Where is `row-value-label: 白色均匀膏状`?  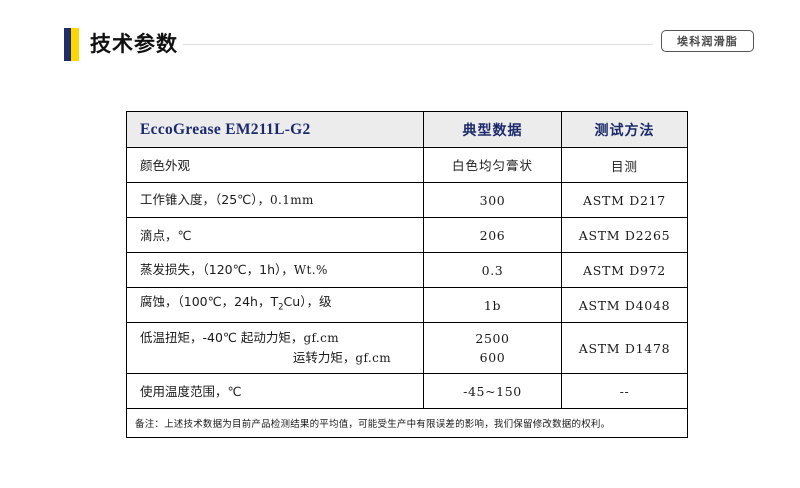 row-value-label: 白色均匀膏状 is located at coordinates (492, 165).